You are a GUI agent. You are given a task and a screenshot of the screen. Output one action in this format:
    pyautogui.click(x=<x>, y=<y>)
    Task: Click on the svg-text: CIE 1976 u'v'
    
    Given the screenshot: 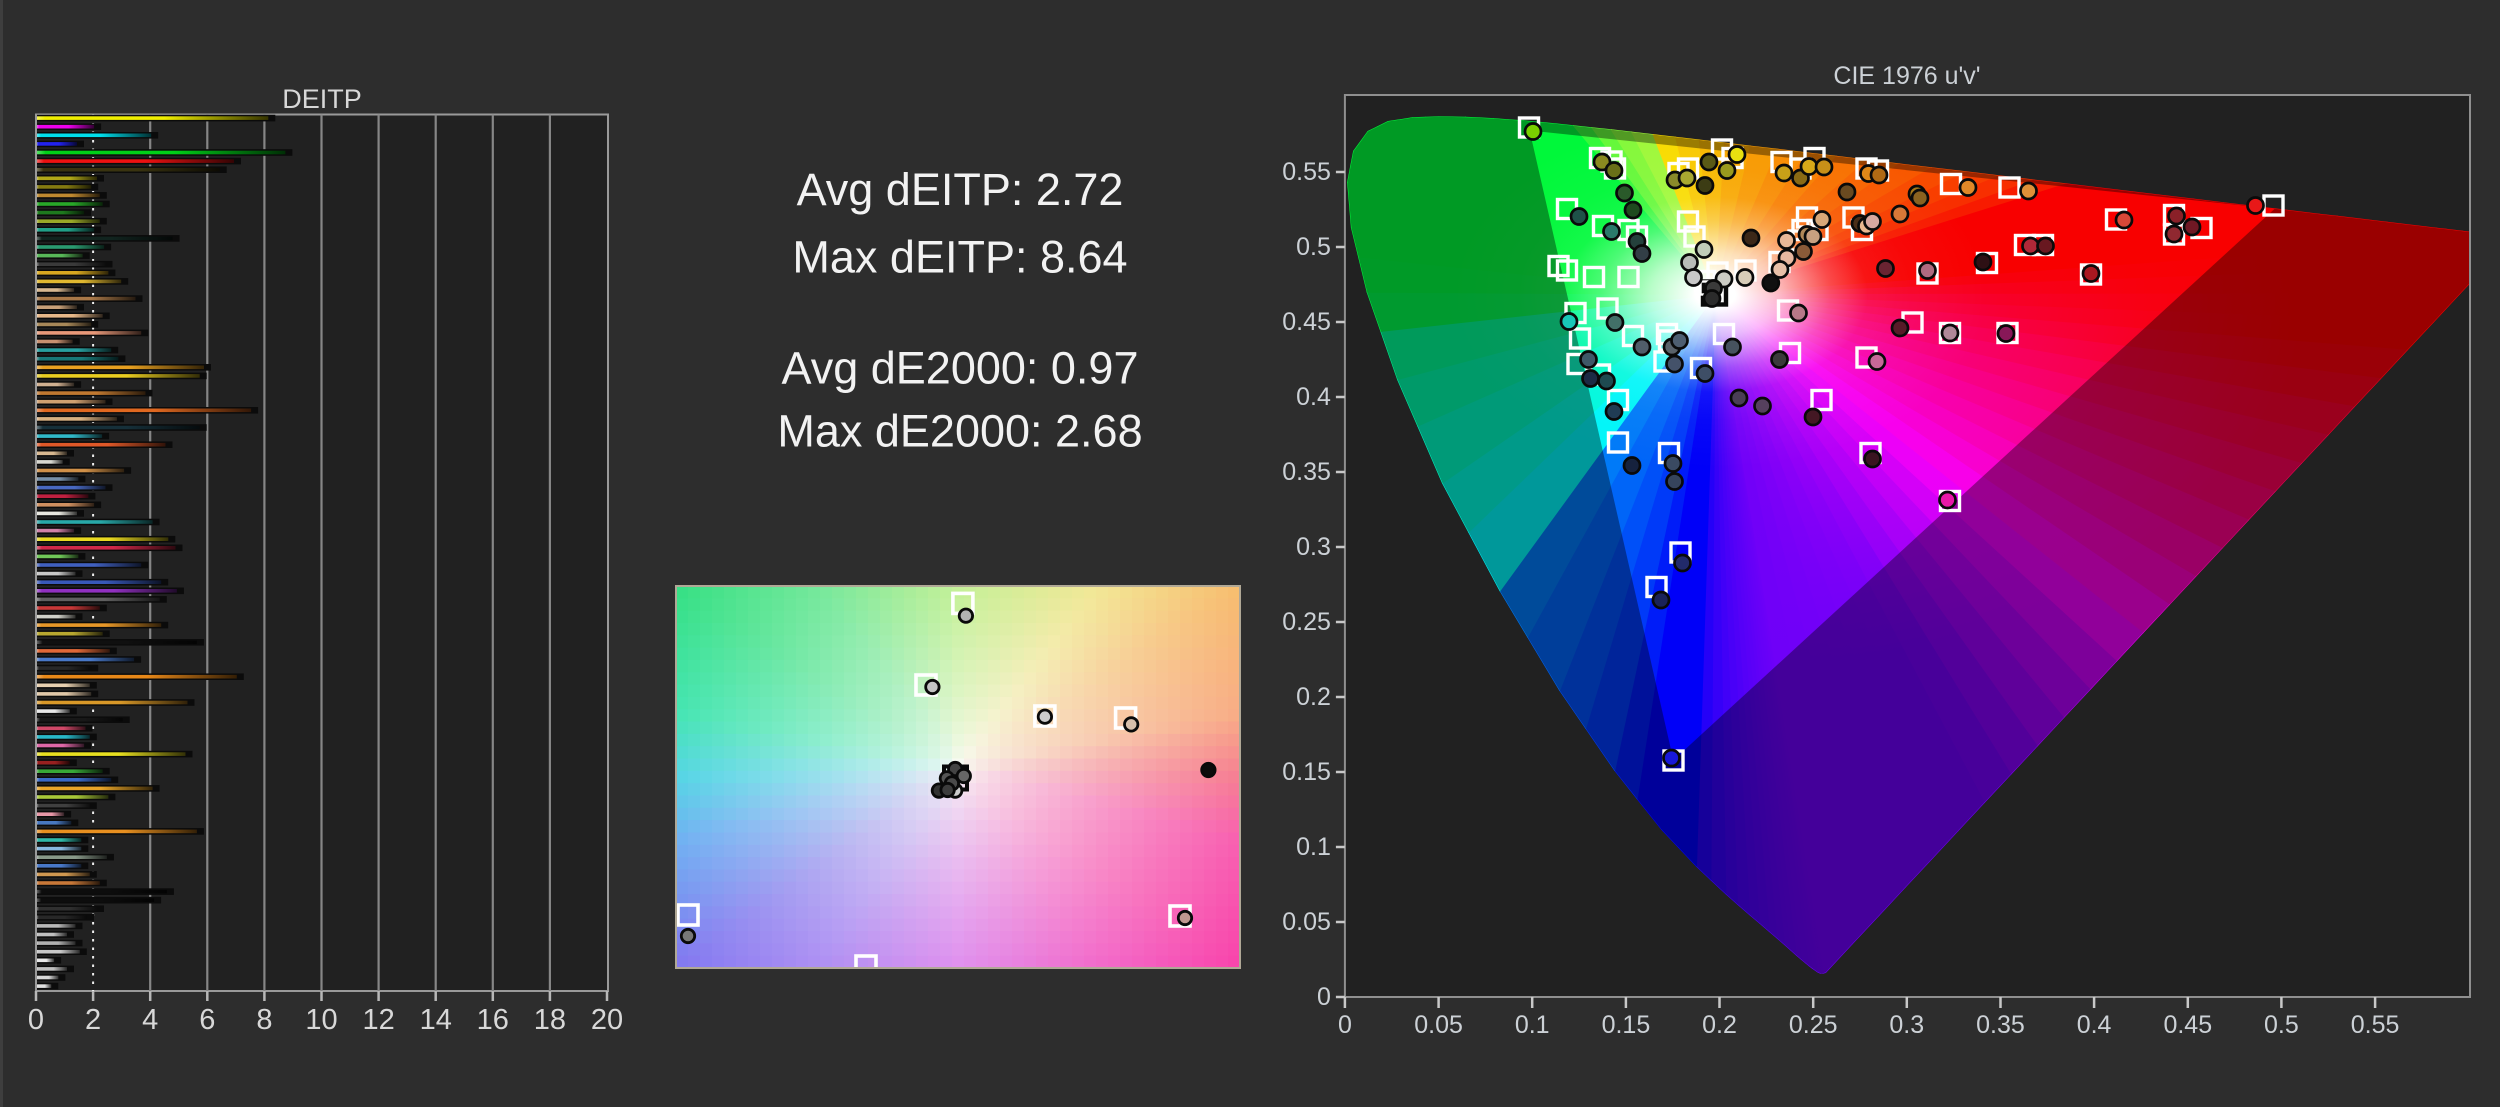 What is the action you would take?
    pyautogui.click(x=1906, y=76)
    